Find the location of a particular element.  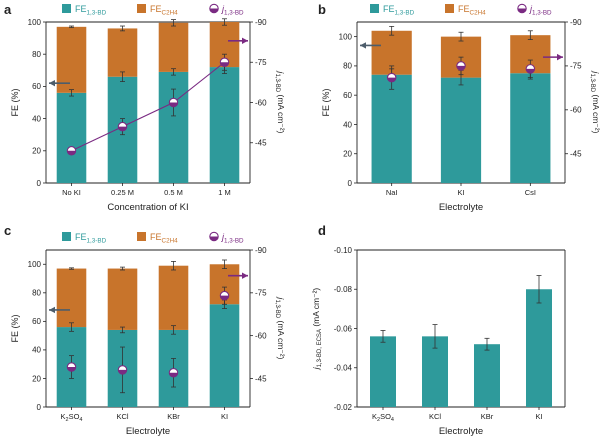

b-y2tick-label-0: -45 is located at coordinates (576, 154).